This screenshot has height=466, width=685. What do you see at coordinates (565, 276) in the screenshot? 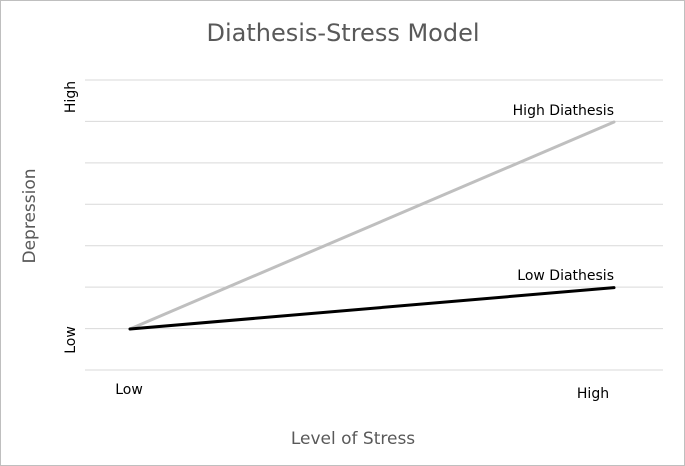
I see `series-label-low-diathesis: Low Diathesis` at bounding box center [565, 276].